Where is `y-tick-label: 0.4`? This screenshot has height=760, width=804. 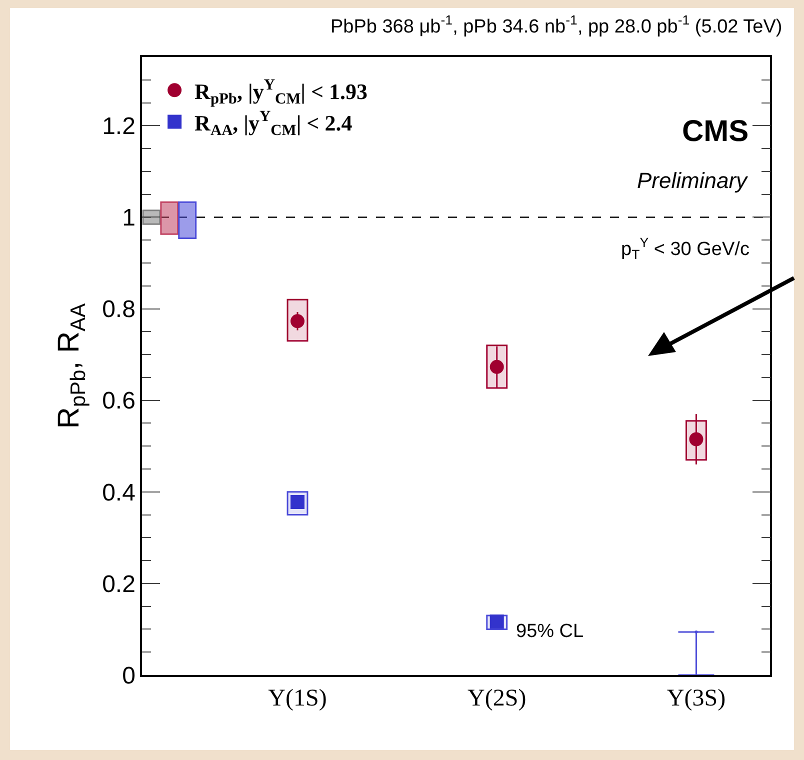
y-tick-label: 0.4 is located at coordinates (119, 492).